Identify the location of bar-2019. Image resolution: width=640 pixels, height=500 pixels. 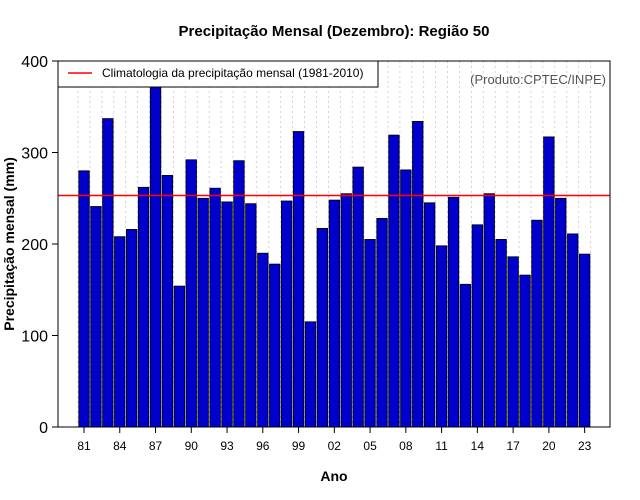
(537, 323).